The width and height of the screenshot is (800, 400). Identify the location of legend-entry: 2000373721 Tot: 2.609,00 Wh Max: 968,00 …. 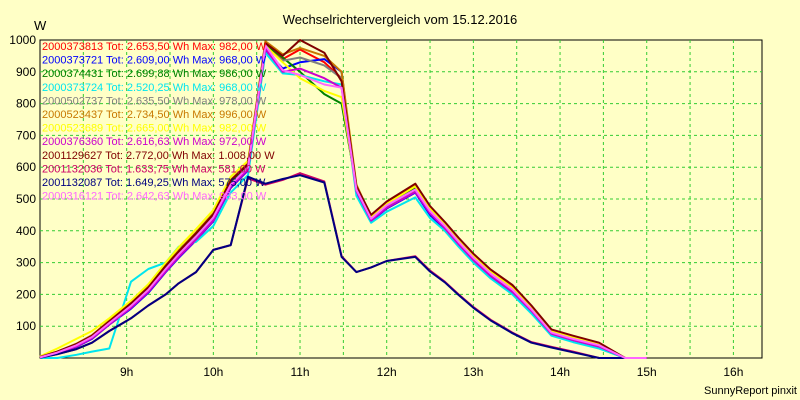
(154, 61).